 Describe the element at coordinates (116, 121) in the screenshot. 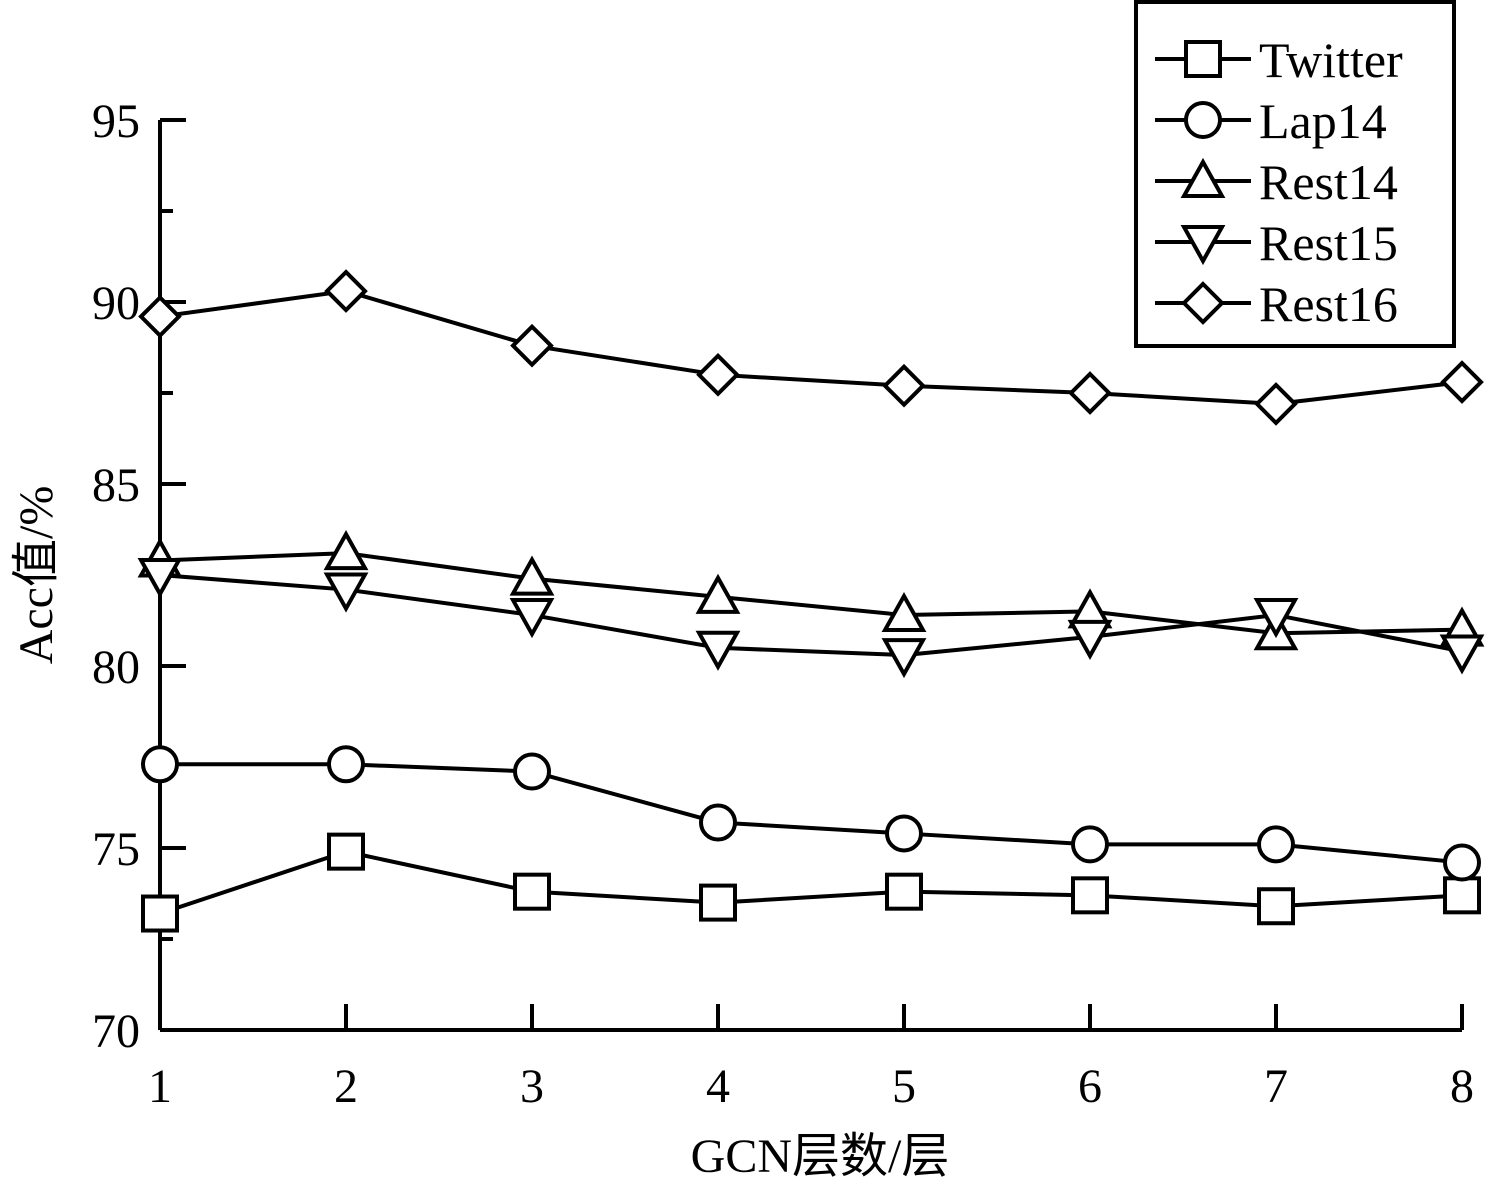

I see `y-tick-label: 95` at that location.